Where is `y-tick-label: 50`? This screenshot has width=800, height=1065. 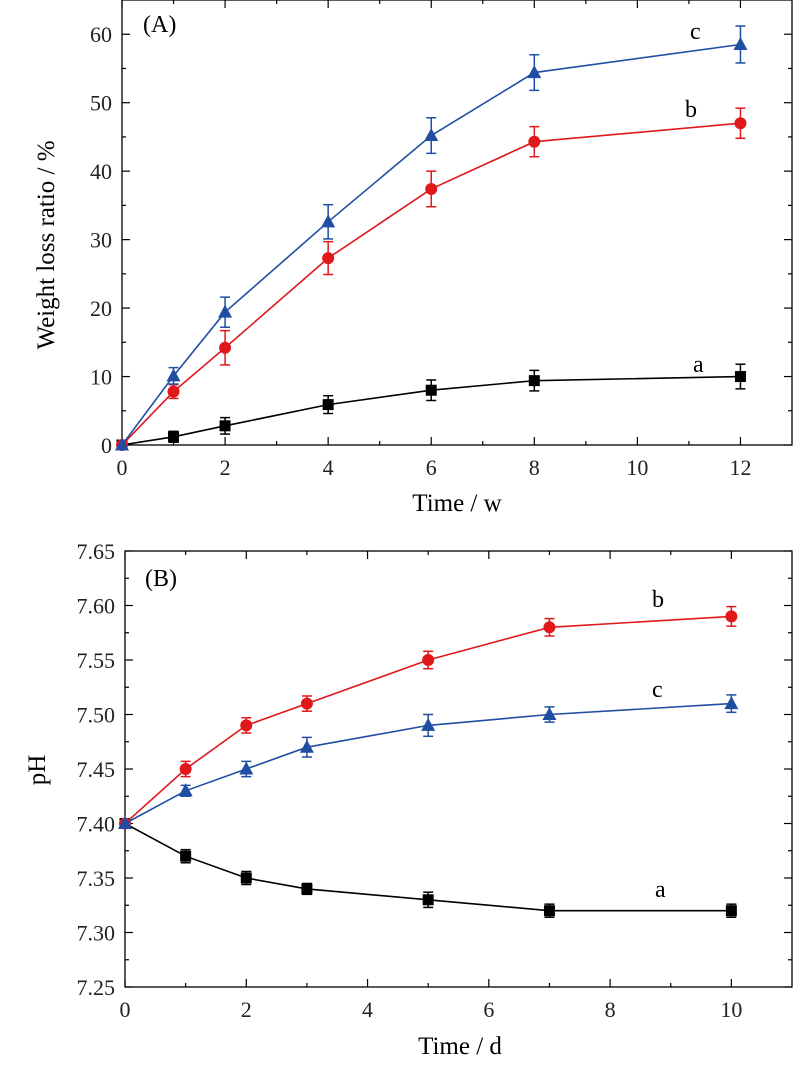 y-tick-label: 50 is located at coordinates (101, 103).